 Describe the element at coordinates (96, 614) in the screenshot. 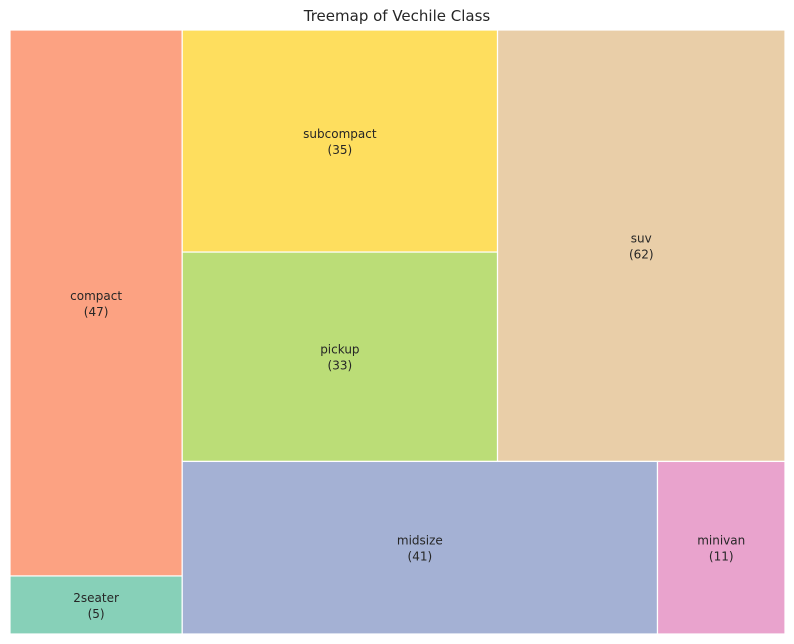

I see `tile-value-2seater: (5)` at that location.